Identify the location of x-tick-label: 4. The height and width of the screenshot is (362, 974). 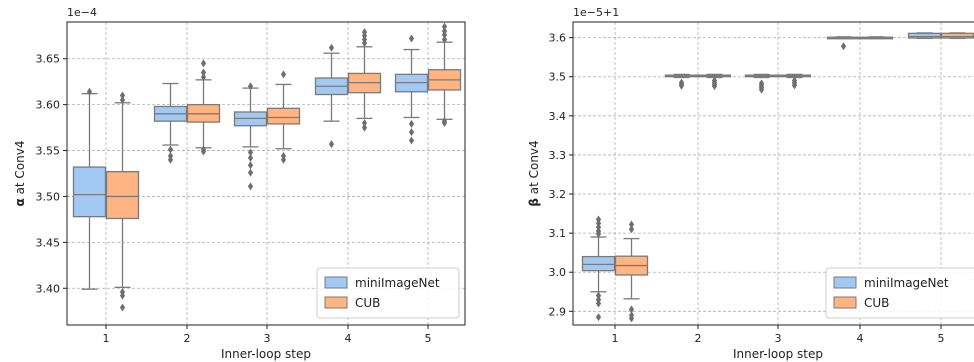
(348, 338).